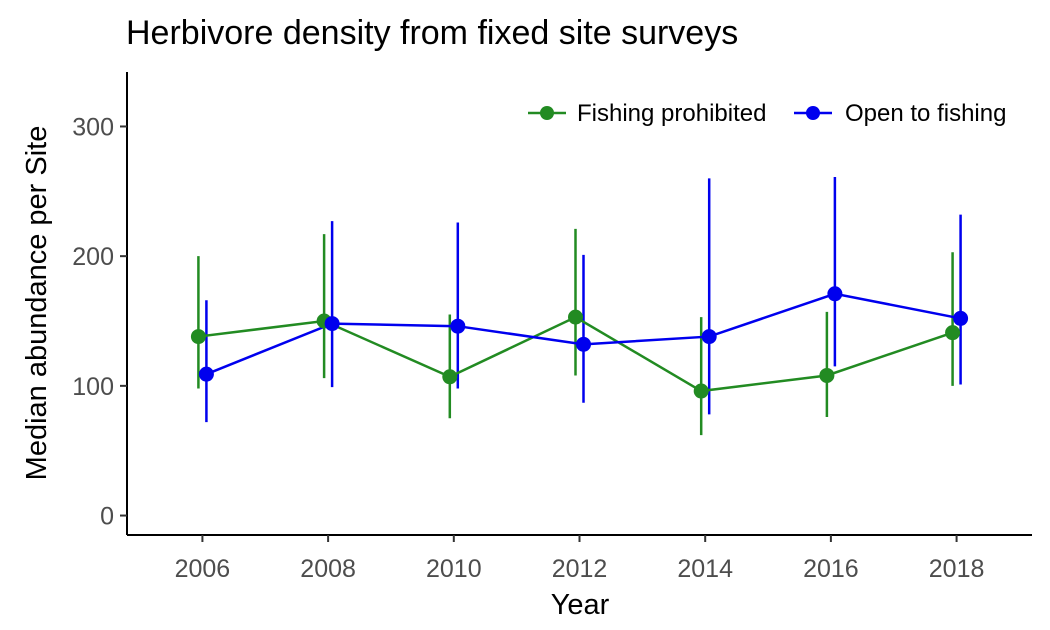 Image resolution: width=1050 pixels, height=630 pixels. I want to click on point-open-to-fishing-2008, so click(332, 324).